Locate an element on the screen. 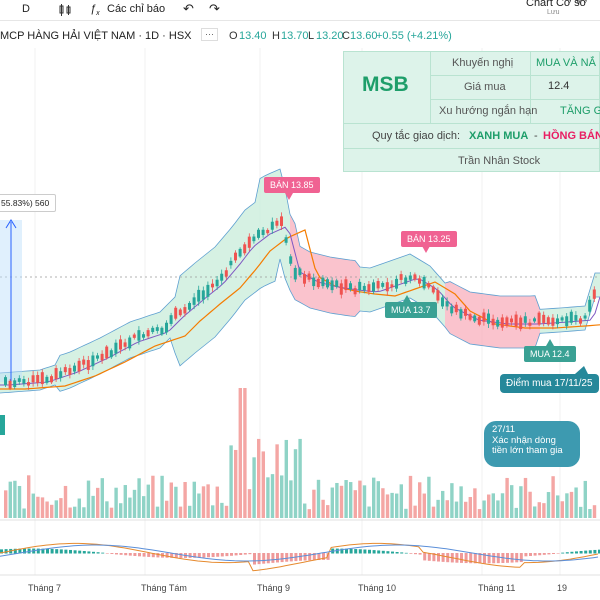 The height and width of the screenshot is (600, 600). indicators-button: Các chỉ báo is located at coordinates (136, 9).